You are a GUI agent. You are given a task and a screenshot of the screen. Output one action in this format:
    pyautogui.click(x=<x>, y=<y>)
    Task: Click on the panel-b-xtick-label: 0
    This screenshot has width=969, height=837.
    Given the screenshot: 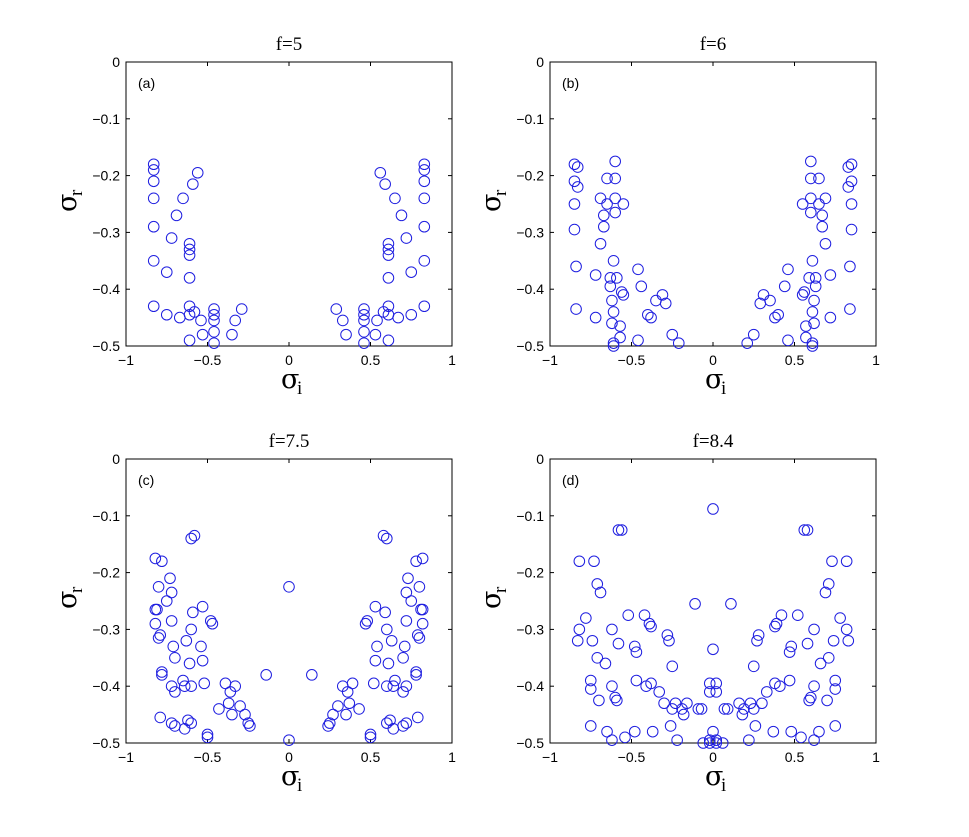 What is the action you would take?
    pyautogui.click(x=713, y=360)
    